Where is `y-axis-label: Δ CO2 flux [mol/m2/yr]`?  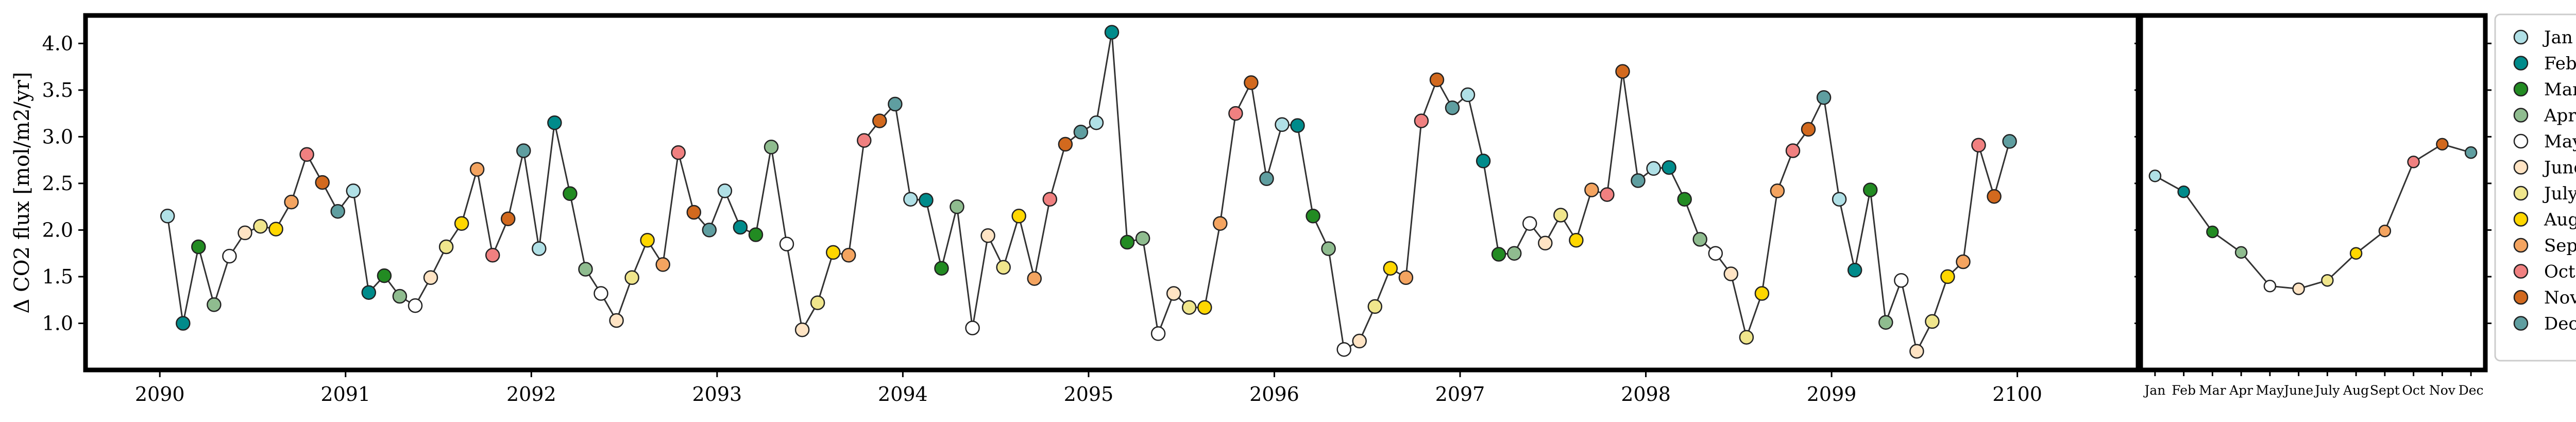 y-axis-label: Δ CO2 flux [mol/m2/yr] is located at coordinates (22, 193).